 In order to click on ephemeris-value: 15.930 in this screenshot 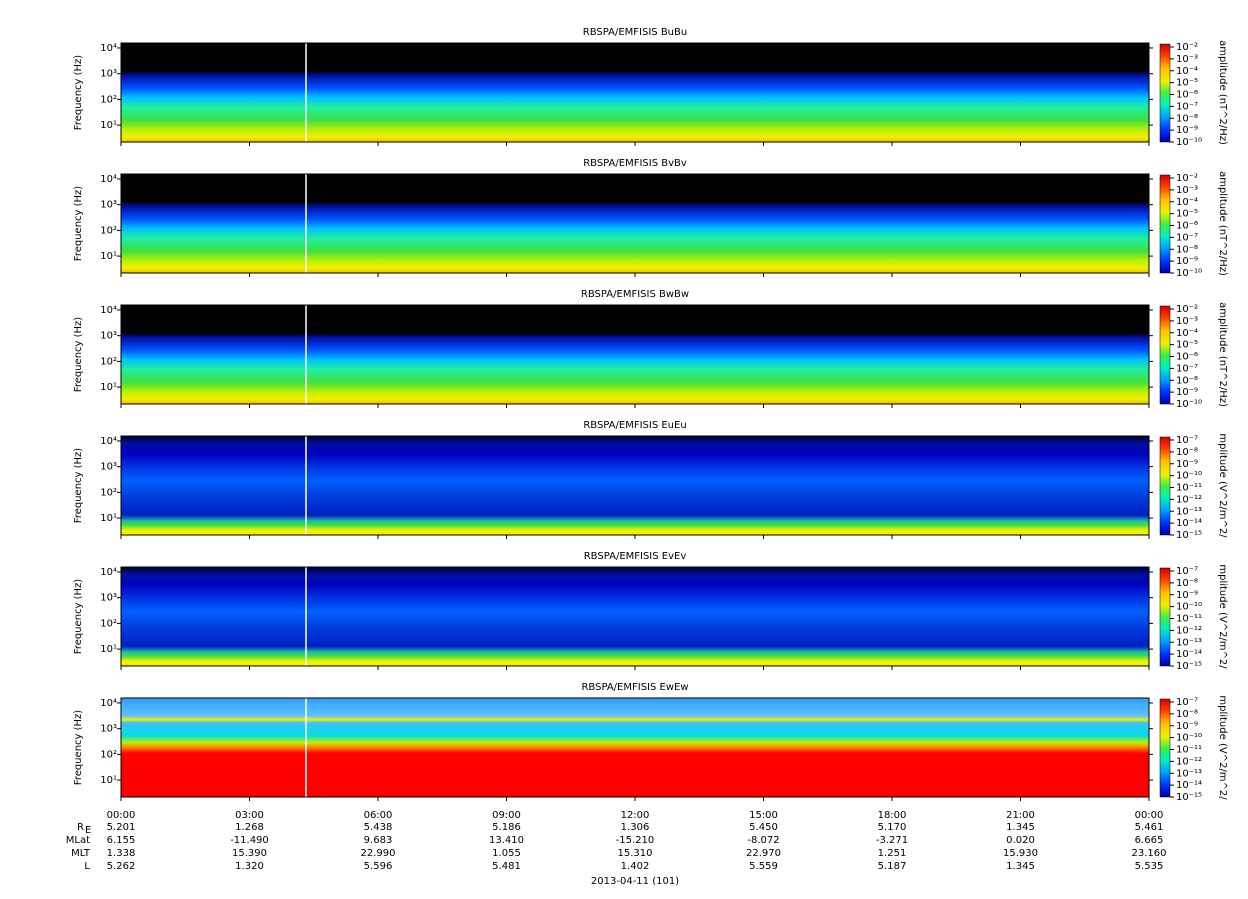, I will do `click(1020, 853)`.